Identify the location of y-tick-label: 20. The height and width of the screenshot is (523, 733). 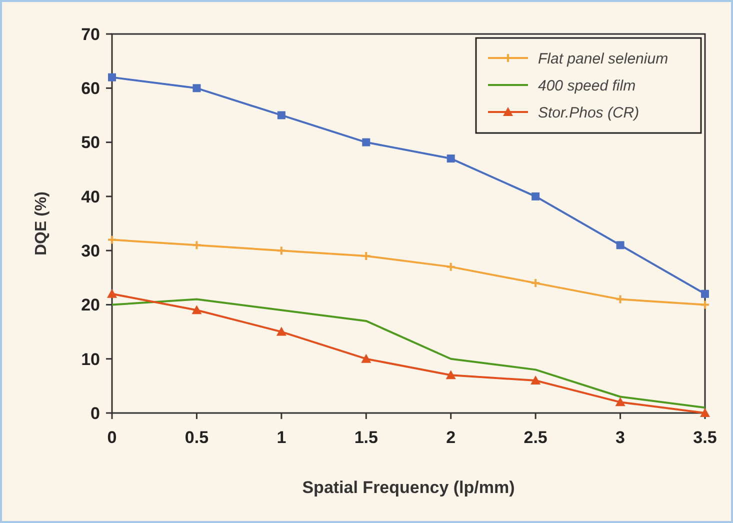
(90, 305).